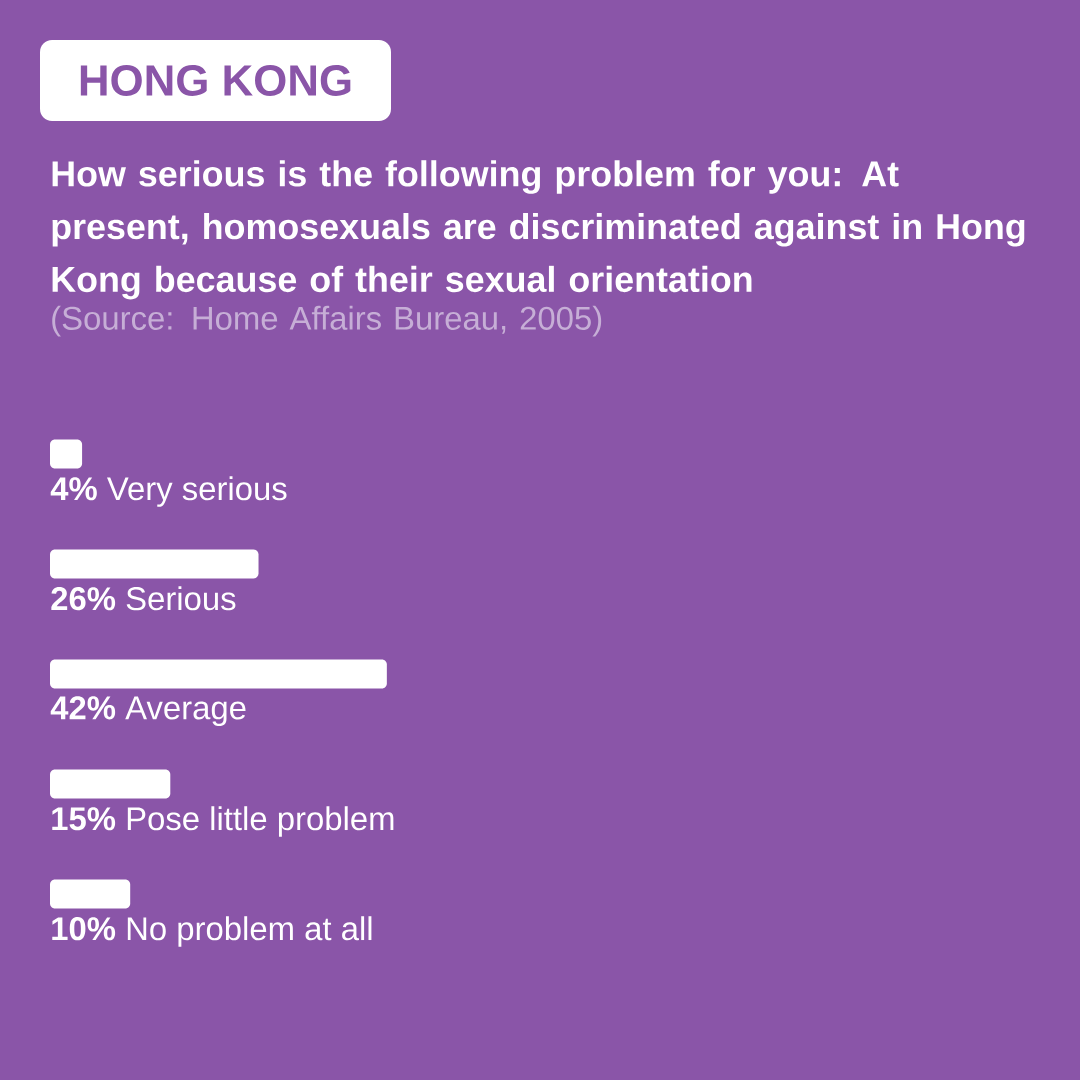  I want to click on text: (Source: Home Affairs Bureau, 2005), so click(327, 321).